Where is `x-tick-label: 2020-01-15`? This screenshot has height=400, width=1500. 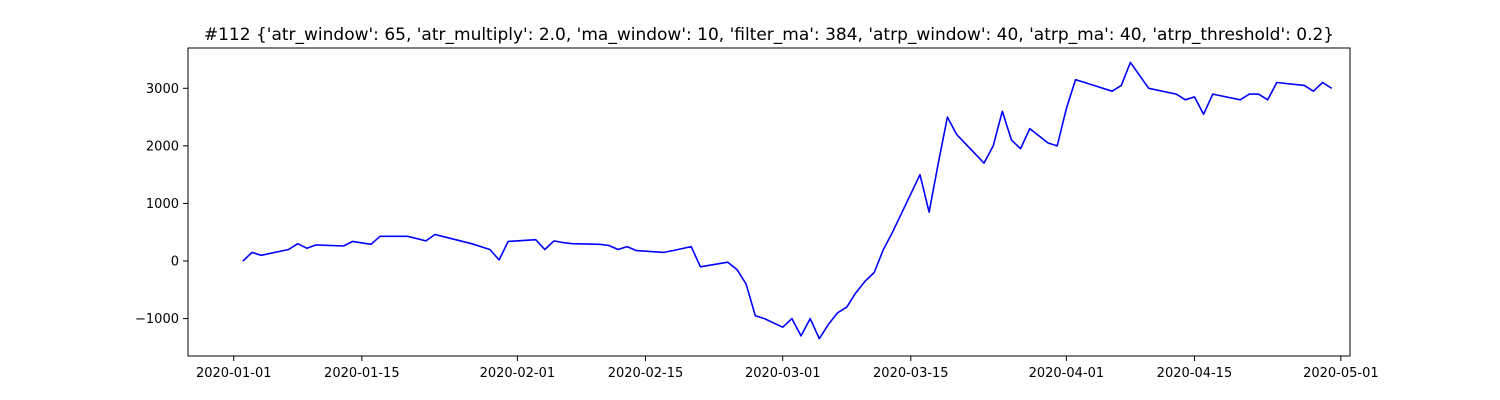 x-tick-label: 2020-01-15 is located at coordinates (362, 373).